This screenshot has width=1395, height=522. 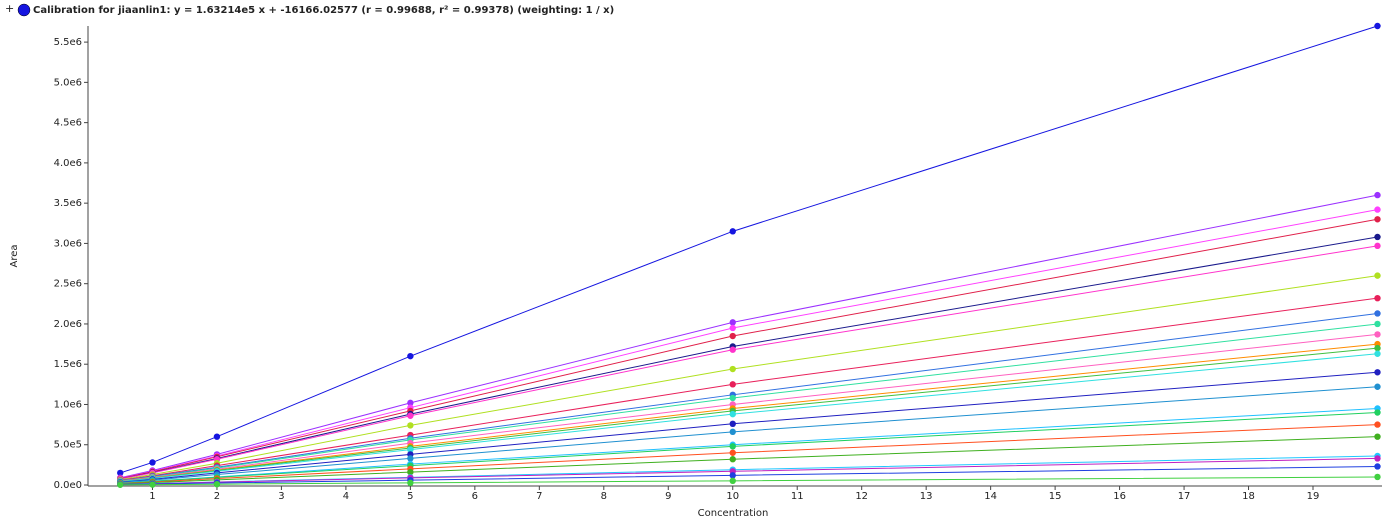 I want to click on x-tick-label: 12, so click(x=861, y=496).